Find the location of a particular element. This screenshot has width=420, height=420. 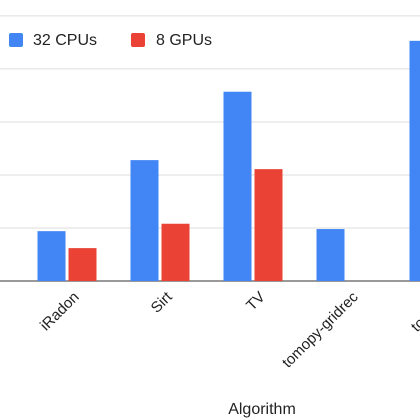

x-tick-label: TV is located at coordinates (256, 302).